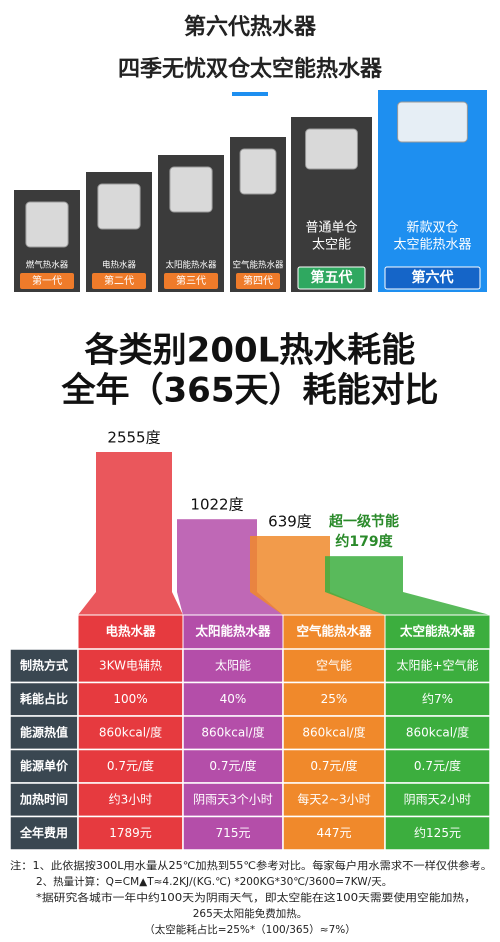 The width and height of the screenshot is (500, 942). I want to click on table-header: 电热水器, so click(130, 631).